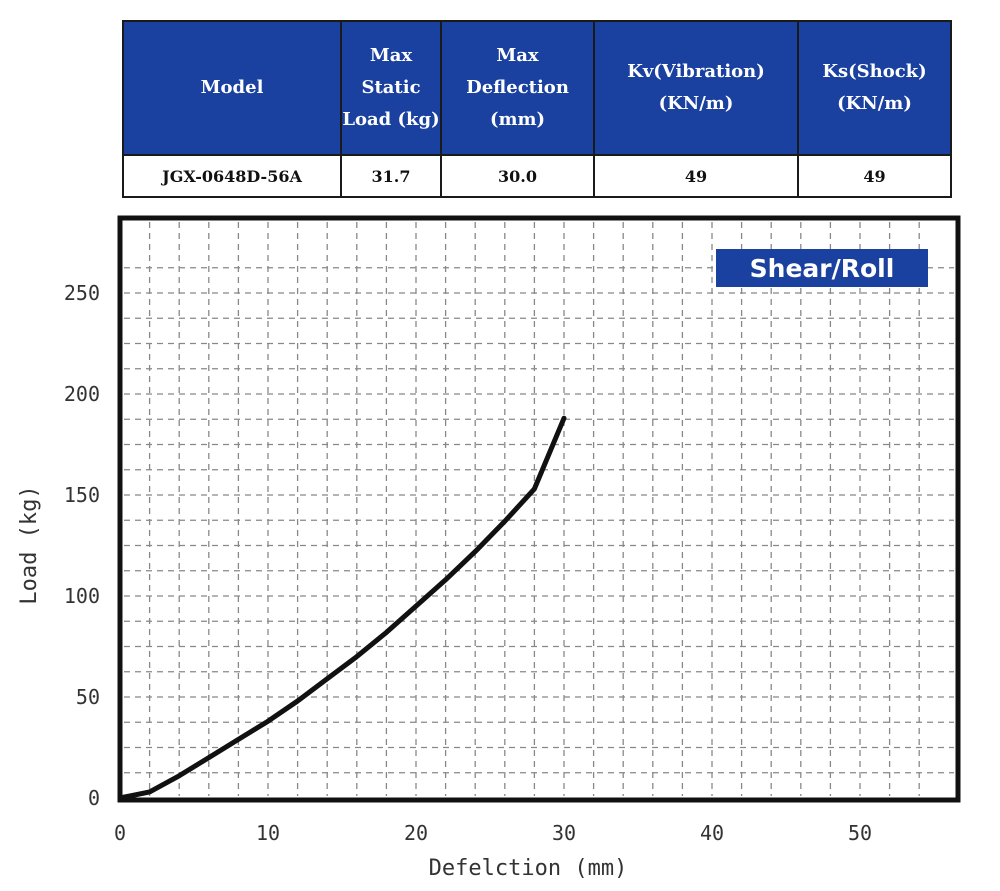 The width and height of the screenshot is (1000, 891). What do you see at coordinates (232, 88) in the screenshot?
I see `header-model: Model` at bounding box center [232, 88].